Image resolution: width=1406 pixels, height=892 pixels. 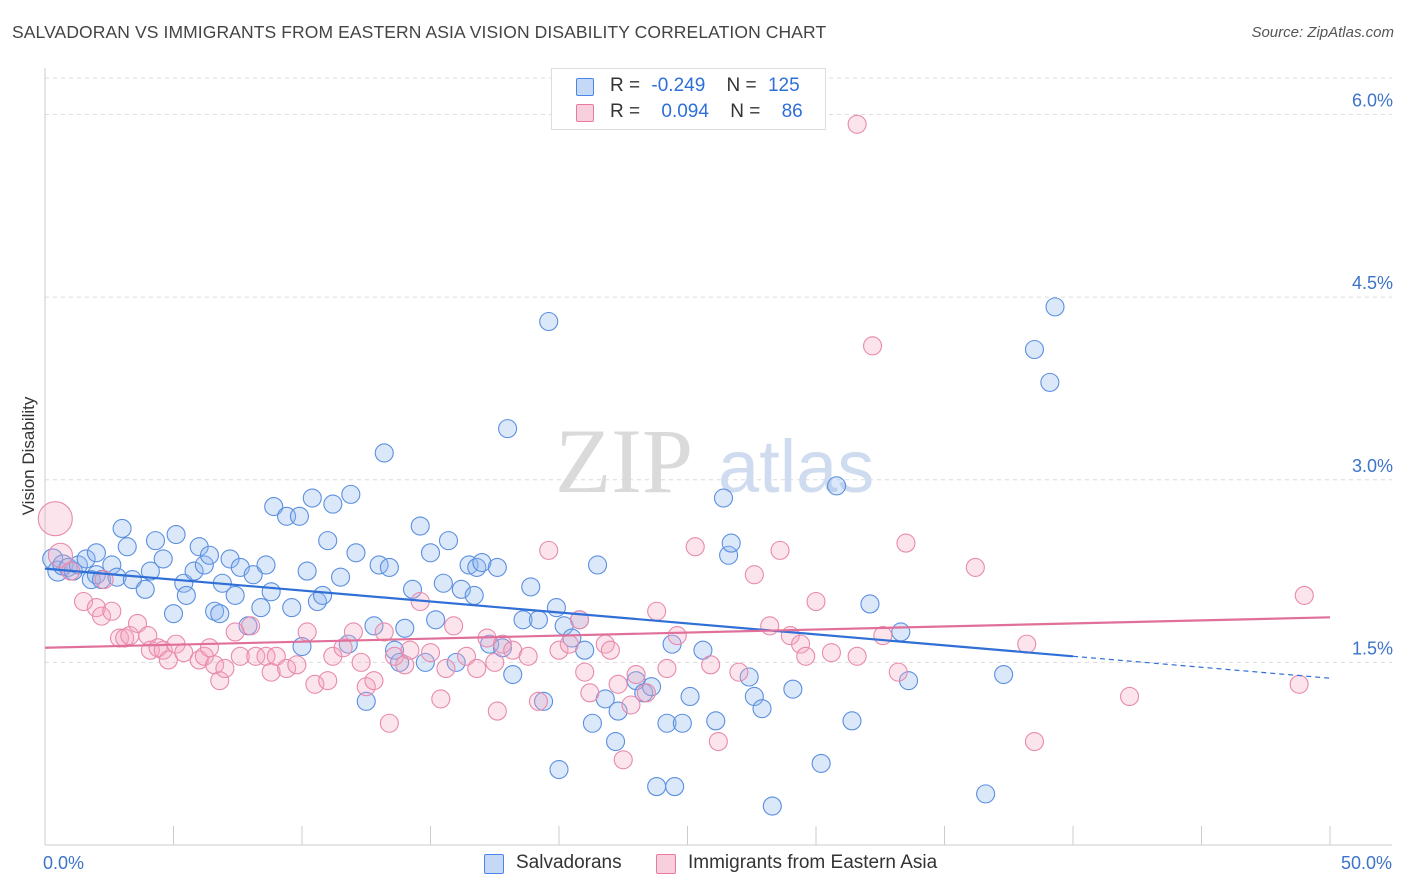 I want to click on legend-n-label: N =, so click(x=745, y=111).